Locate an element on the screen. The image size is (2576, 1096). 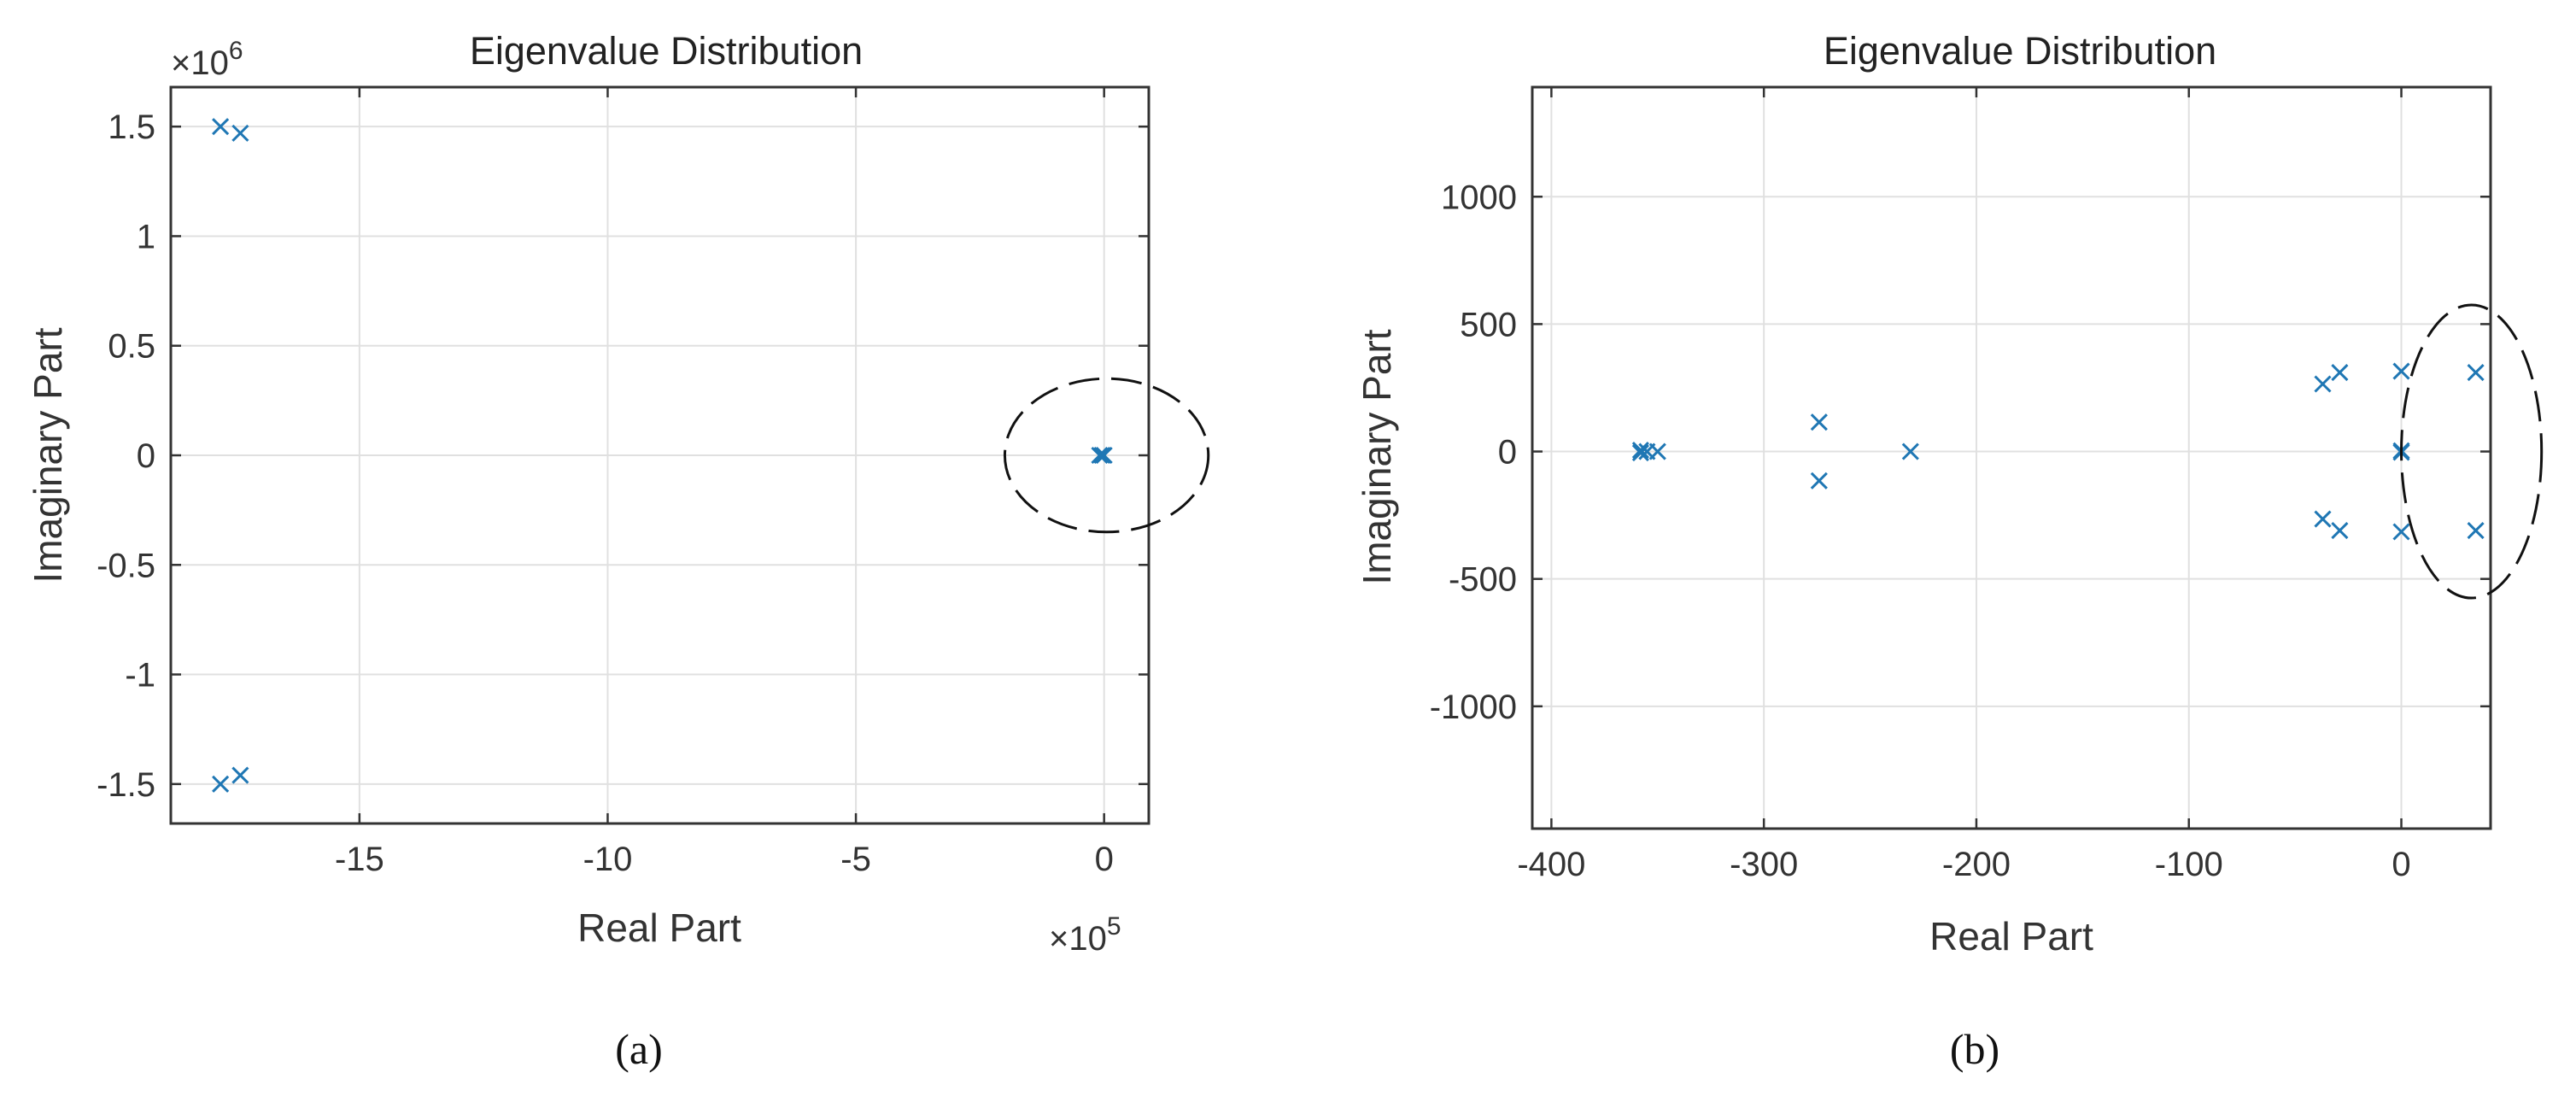
y-tick-label: -1 is located at coordinates (140, 676).